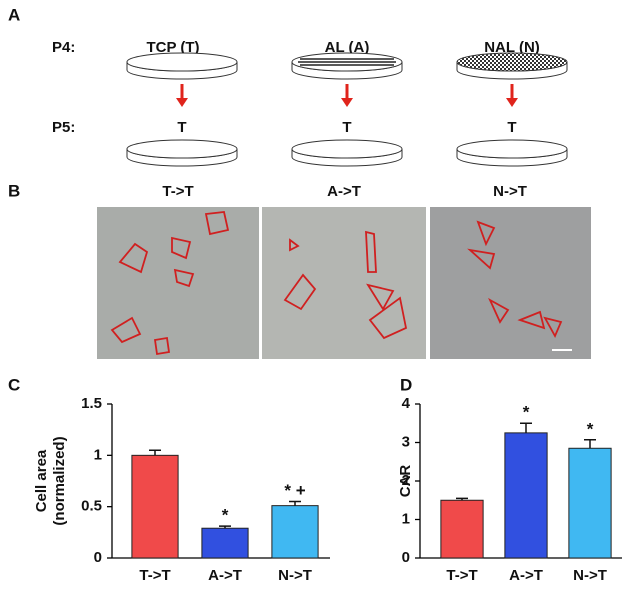  Describe the element at coordinates (14, 384) in the screenshot. I see `panel-label: C` at that location.